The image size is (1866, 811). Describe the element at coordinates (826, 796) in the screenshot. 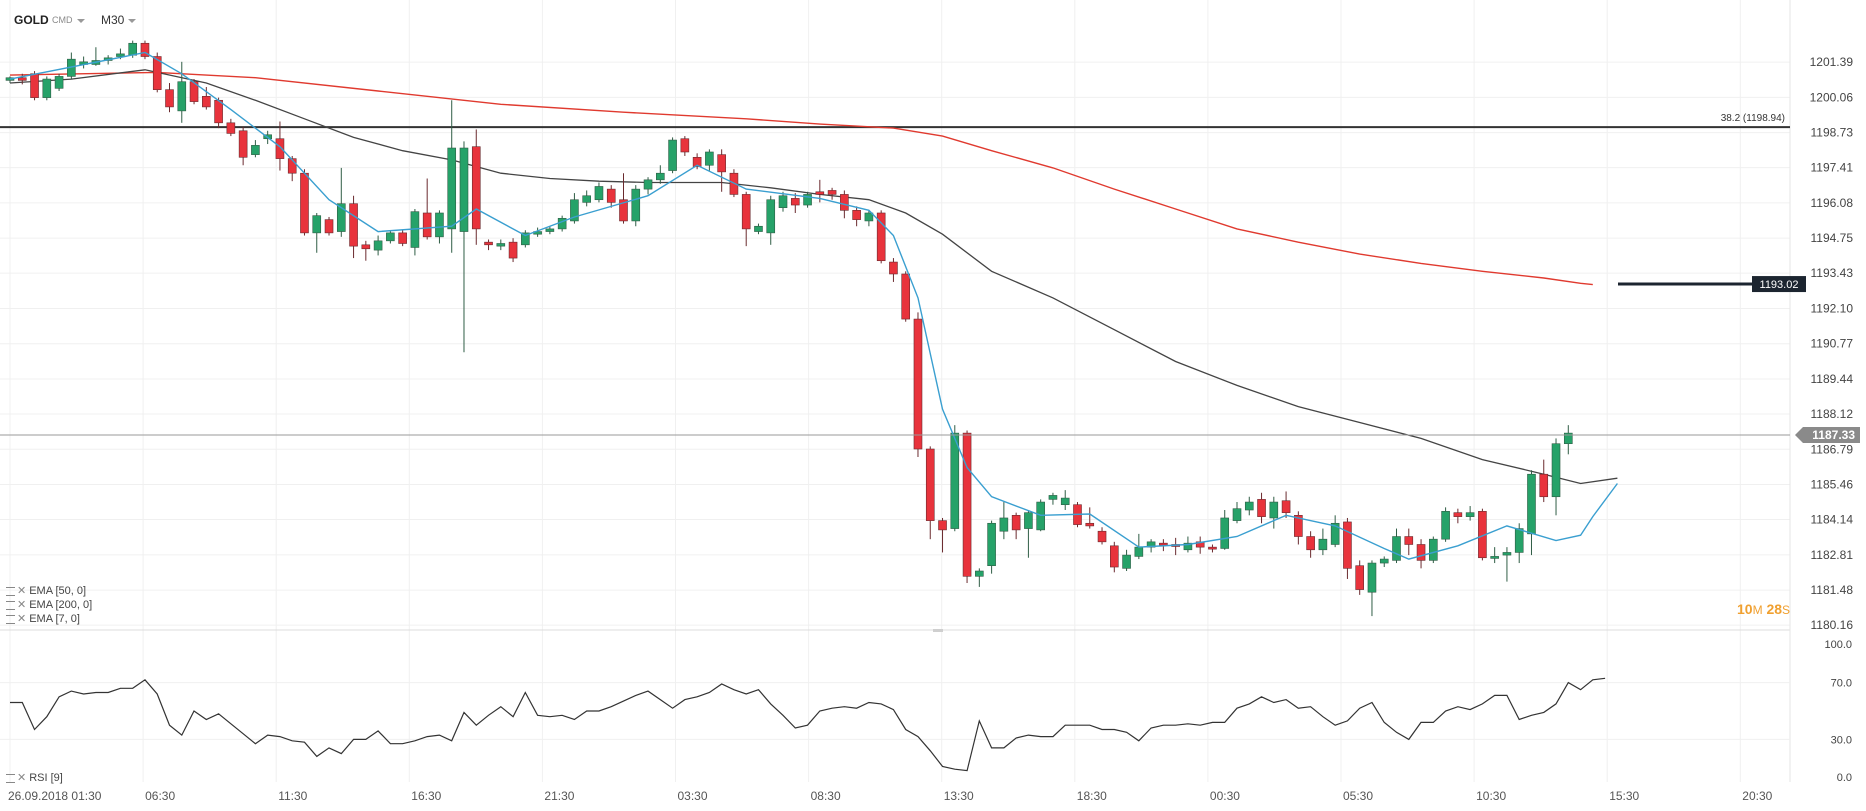

I see `time-axis-label: 08:30` at that location.